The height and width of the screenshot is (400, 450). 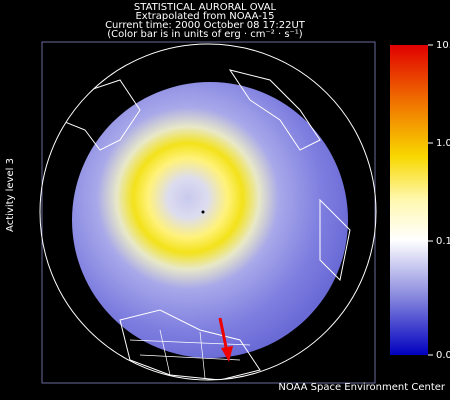 What do you see at coordinates (362, 387) in the screenshot?
I see `credit: NOAA Space Environment Center` at bounding box center [362, 387].